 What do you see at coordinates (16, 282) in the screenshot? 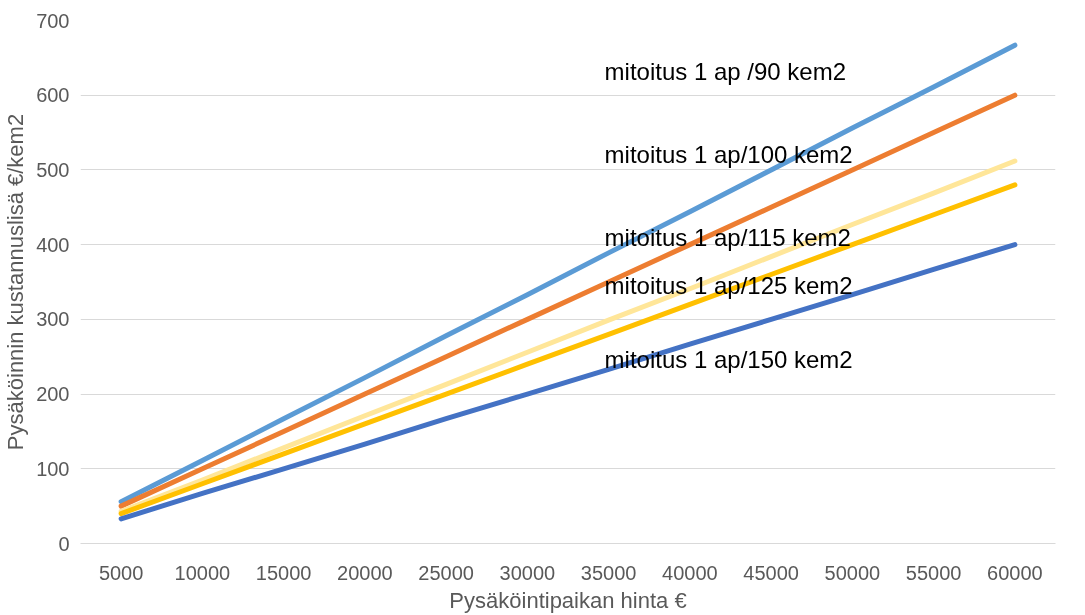
I see `y-axis-title: Pysäköinnin kustannuslisä €/kem2` at bounding box center [16, 282].